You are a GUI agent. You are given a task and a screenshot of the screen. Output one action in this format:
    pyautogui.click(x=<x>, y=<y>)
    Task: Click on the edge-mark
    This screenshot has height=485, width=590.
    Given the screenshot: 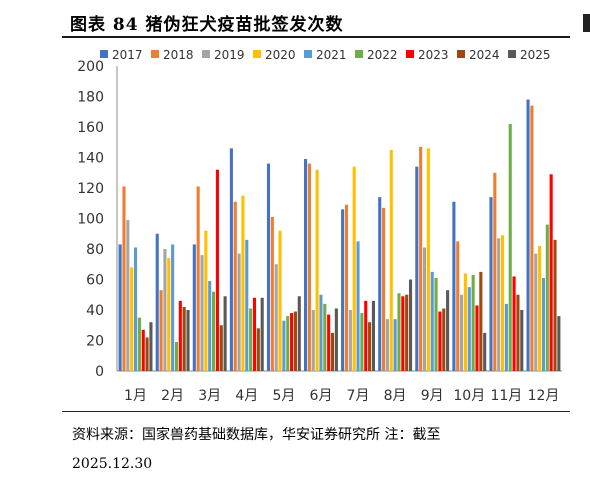 What is the action you would take?
    pyautogui.click(x=586, y=23)
    